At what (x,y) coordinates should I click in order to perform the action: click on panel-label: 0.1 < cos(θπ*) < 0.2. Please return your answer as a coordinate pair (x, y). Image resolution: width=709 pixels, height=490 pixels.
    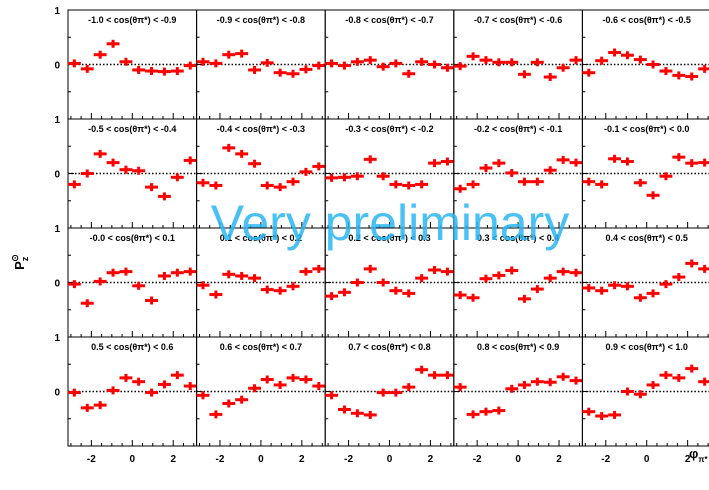
    Looking at the image, I should click on (261, 238).